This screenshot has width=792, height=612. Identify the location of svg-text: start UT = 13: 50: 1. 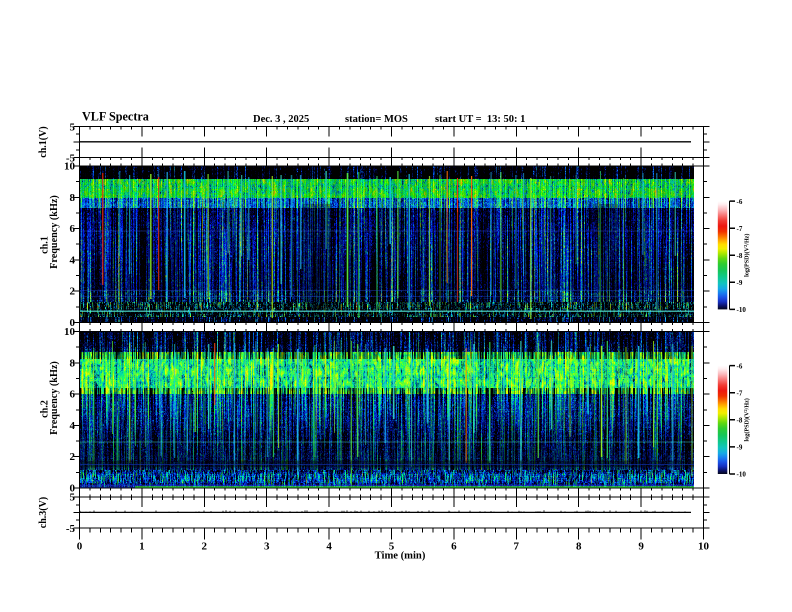
(480, 119).